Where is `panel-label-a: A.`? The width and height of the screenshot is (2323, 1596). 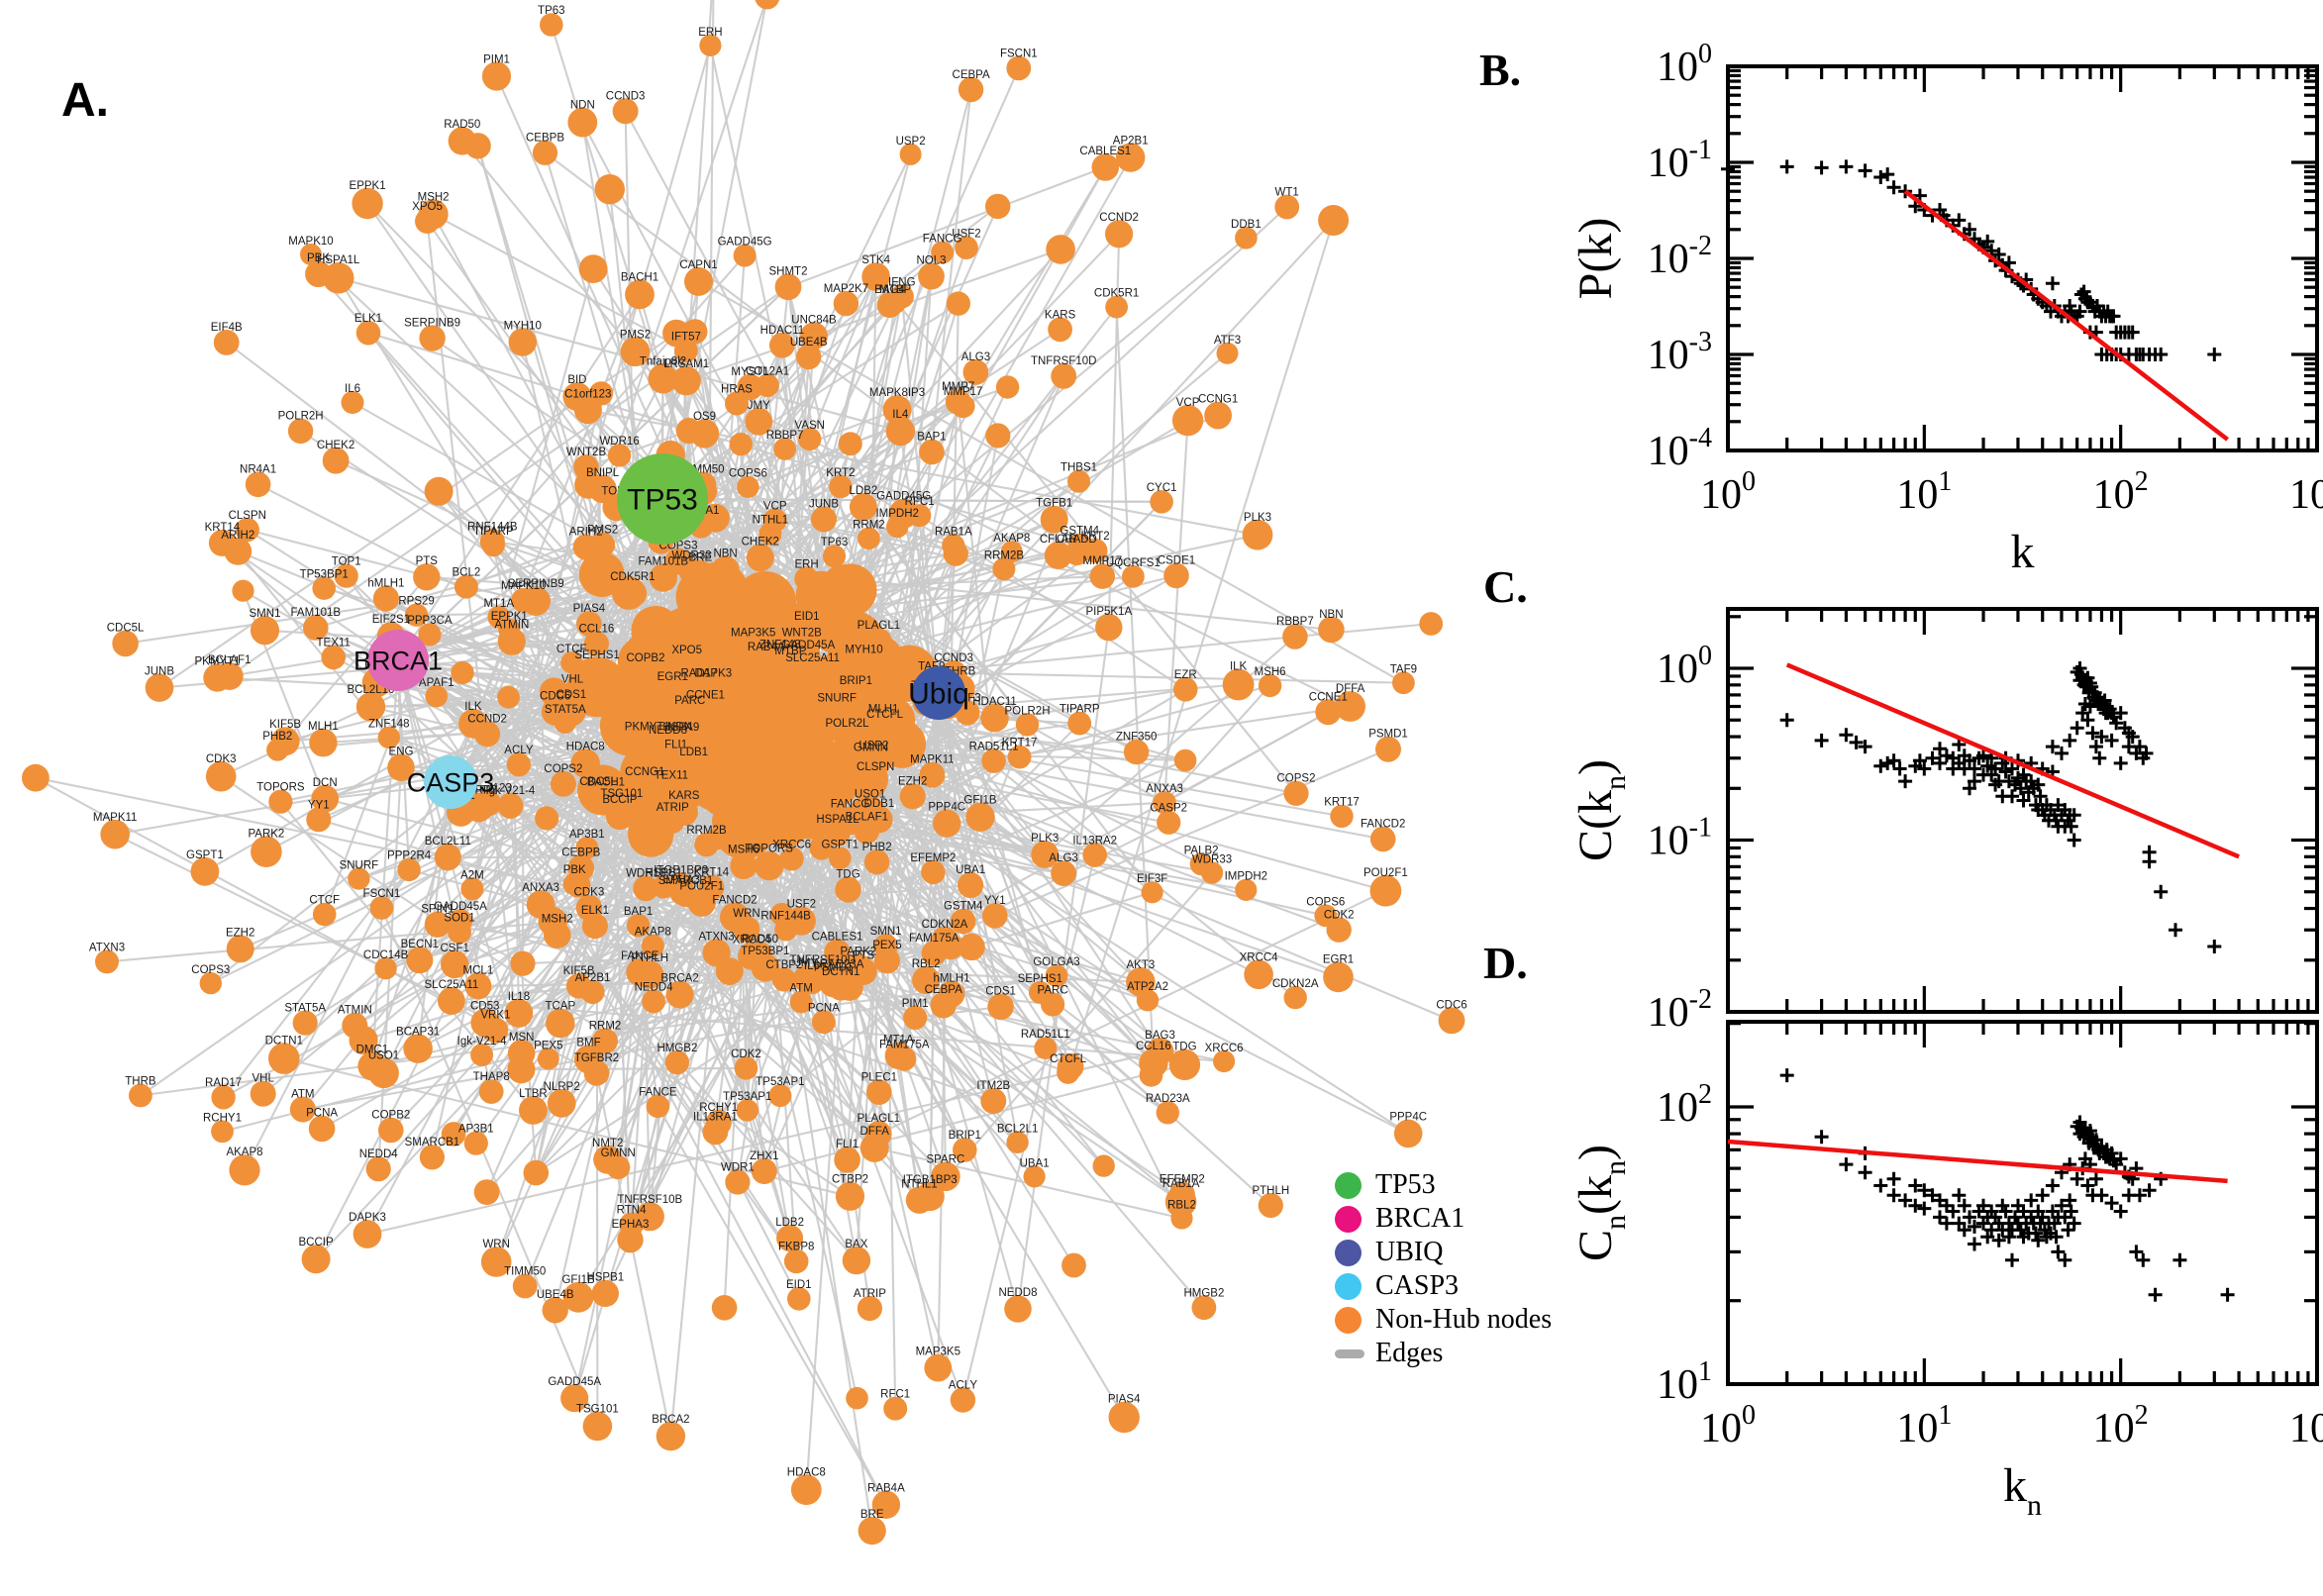 panel-label-a: A. is located at coordinates (85, 100).